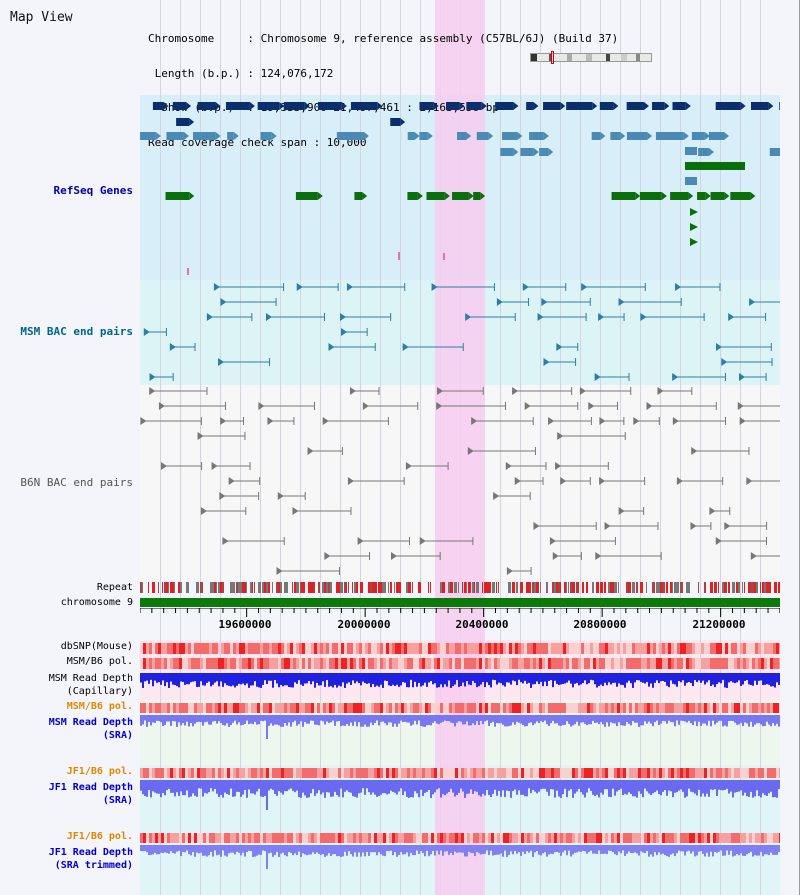  What do you see at coordinates (76, 482) in the screenshot?
I see `b6n-bac-track-label: B6N BAC end pairs` at bounding box center [76, 482].